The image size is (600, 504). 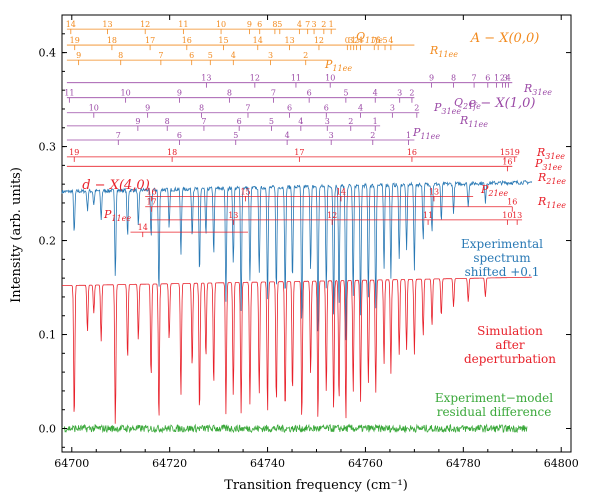 I want to click on series-label-line: after, so click(x=510, y=345).